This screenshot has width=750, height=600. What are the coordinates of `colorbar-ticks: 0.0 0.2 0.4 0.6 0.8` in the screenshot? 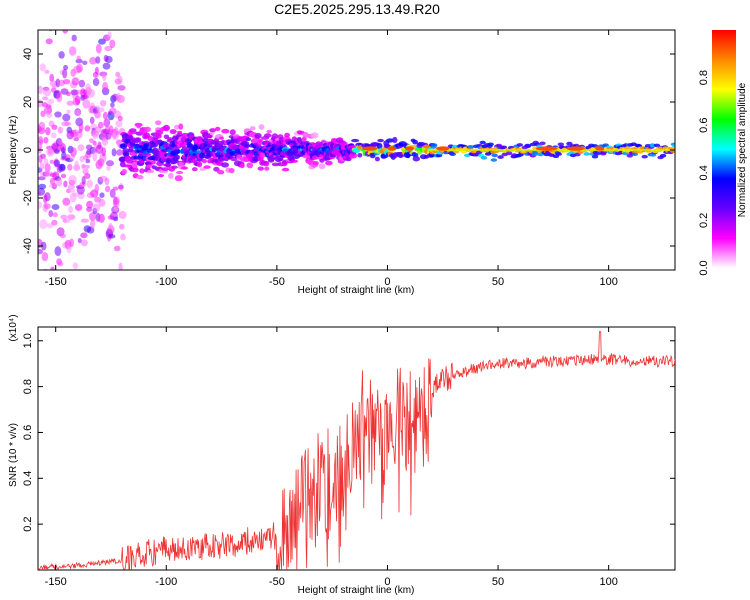 It's located at (704, 173).